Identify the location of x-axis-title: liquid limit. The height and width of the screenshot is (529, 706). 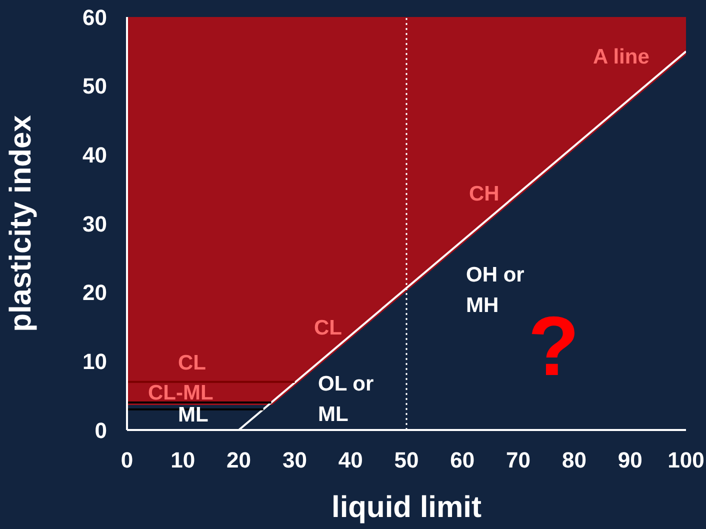
(407, 507).